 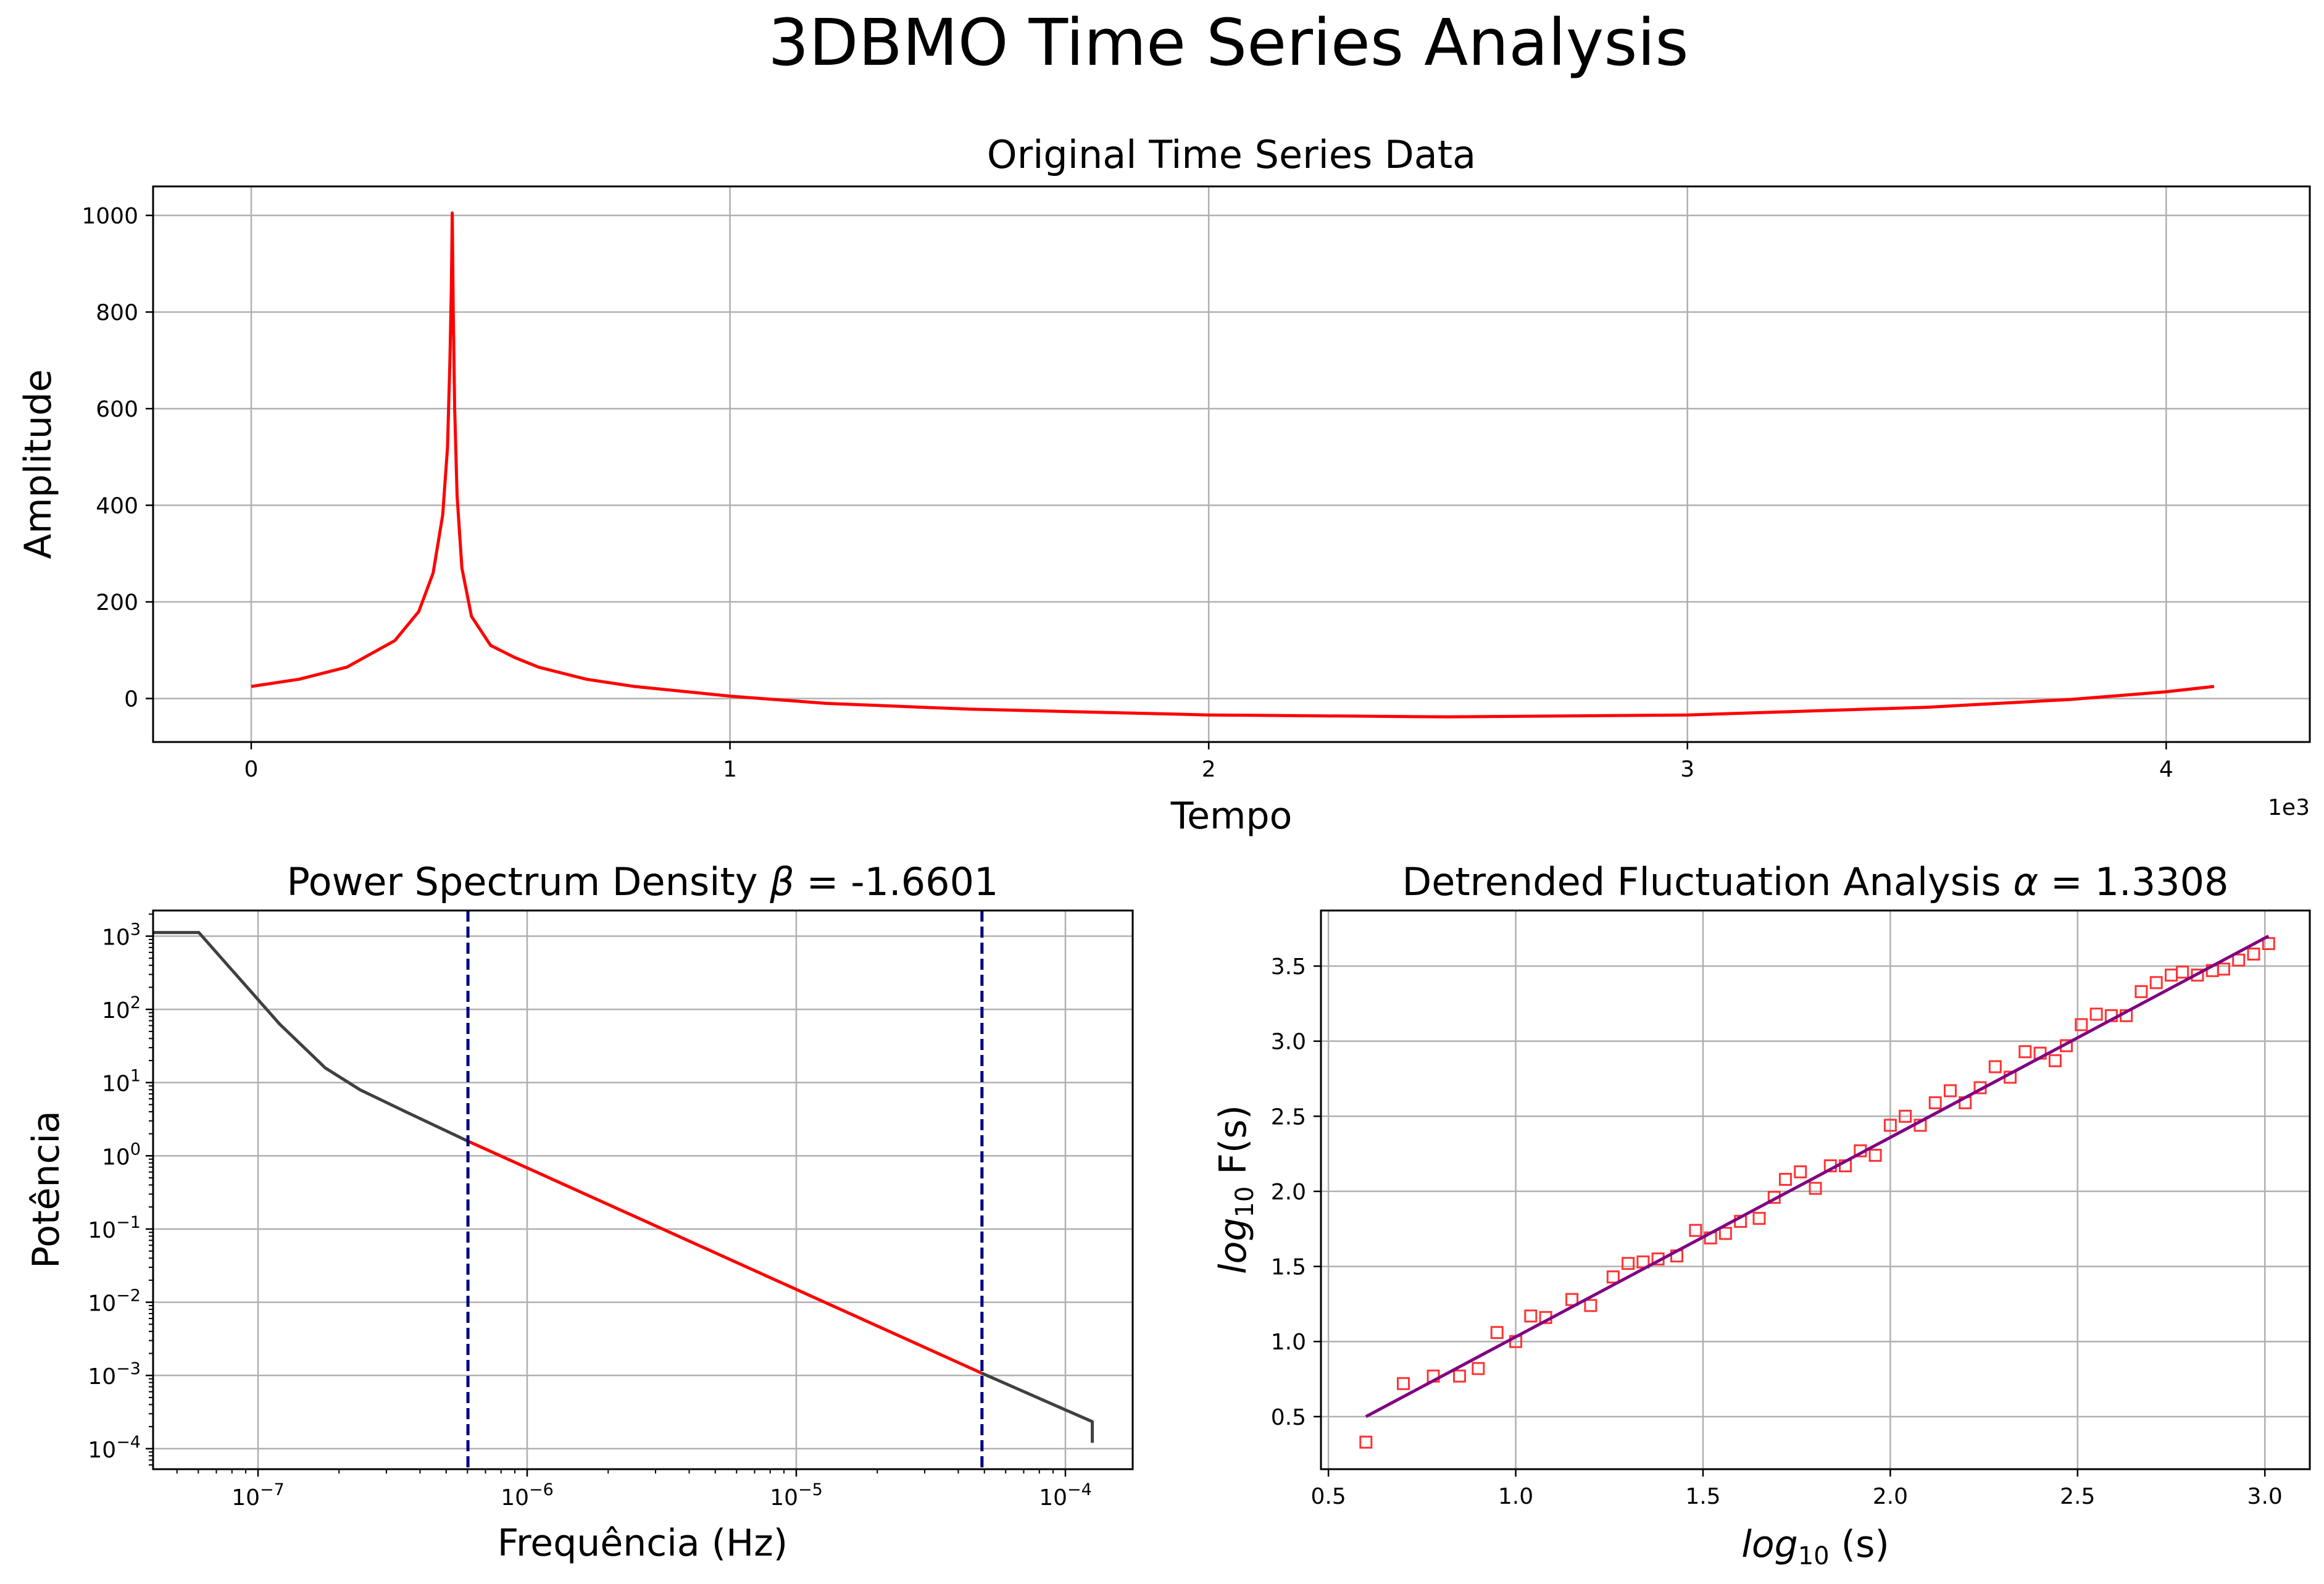 I want to click on dfa-series, so click(x=1817, y=1192).